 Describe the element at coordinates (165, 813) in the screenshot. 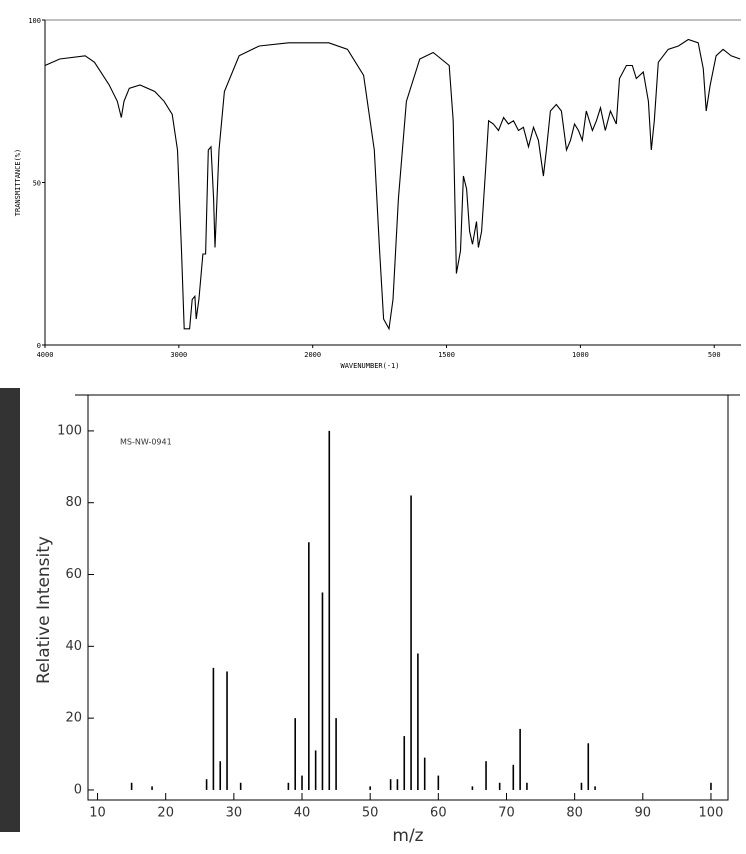

I see `x-tick-label: 20` at that location.